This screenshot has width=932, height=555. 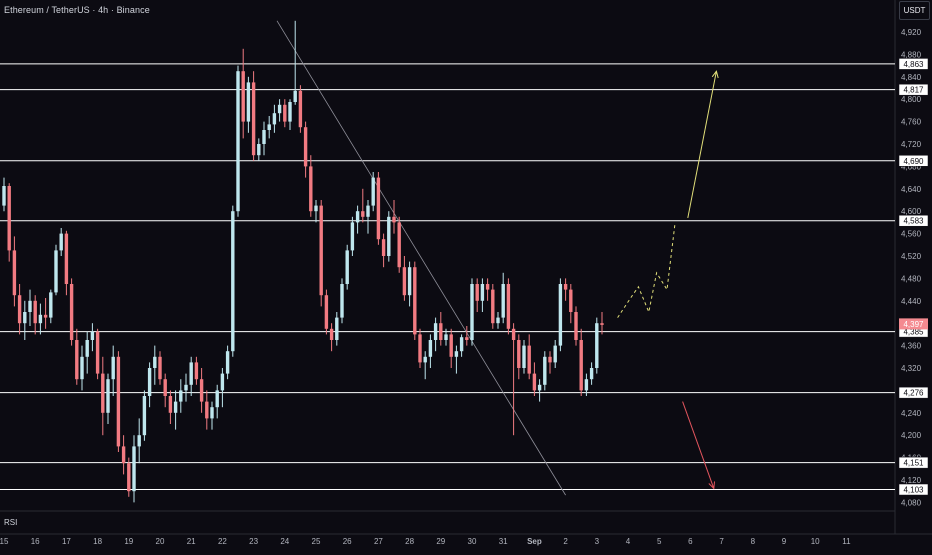 I want to click on bearish-target-arrow, so click(x=698, y=445).